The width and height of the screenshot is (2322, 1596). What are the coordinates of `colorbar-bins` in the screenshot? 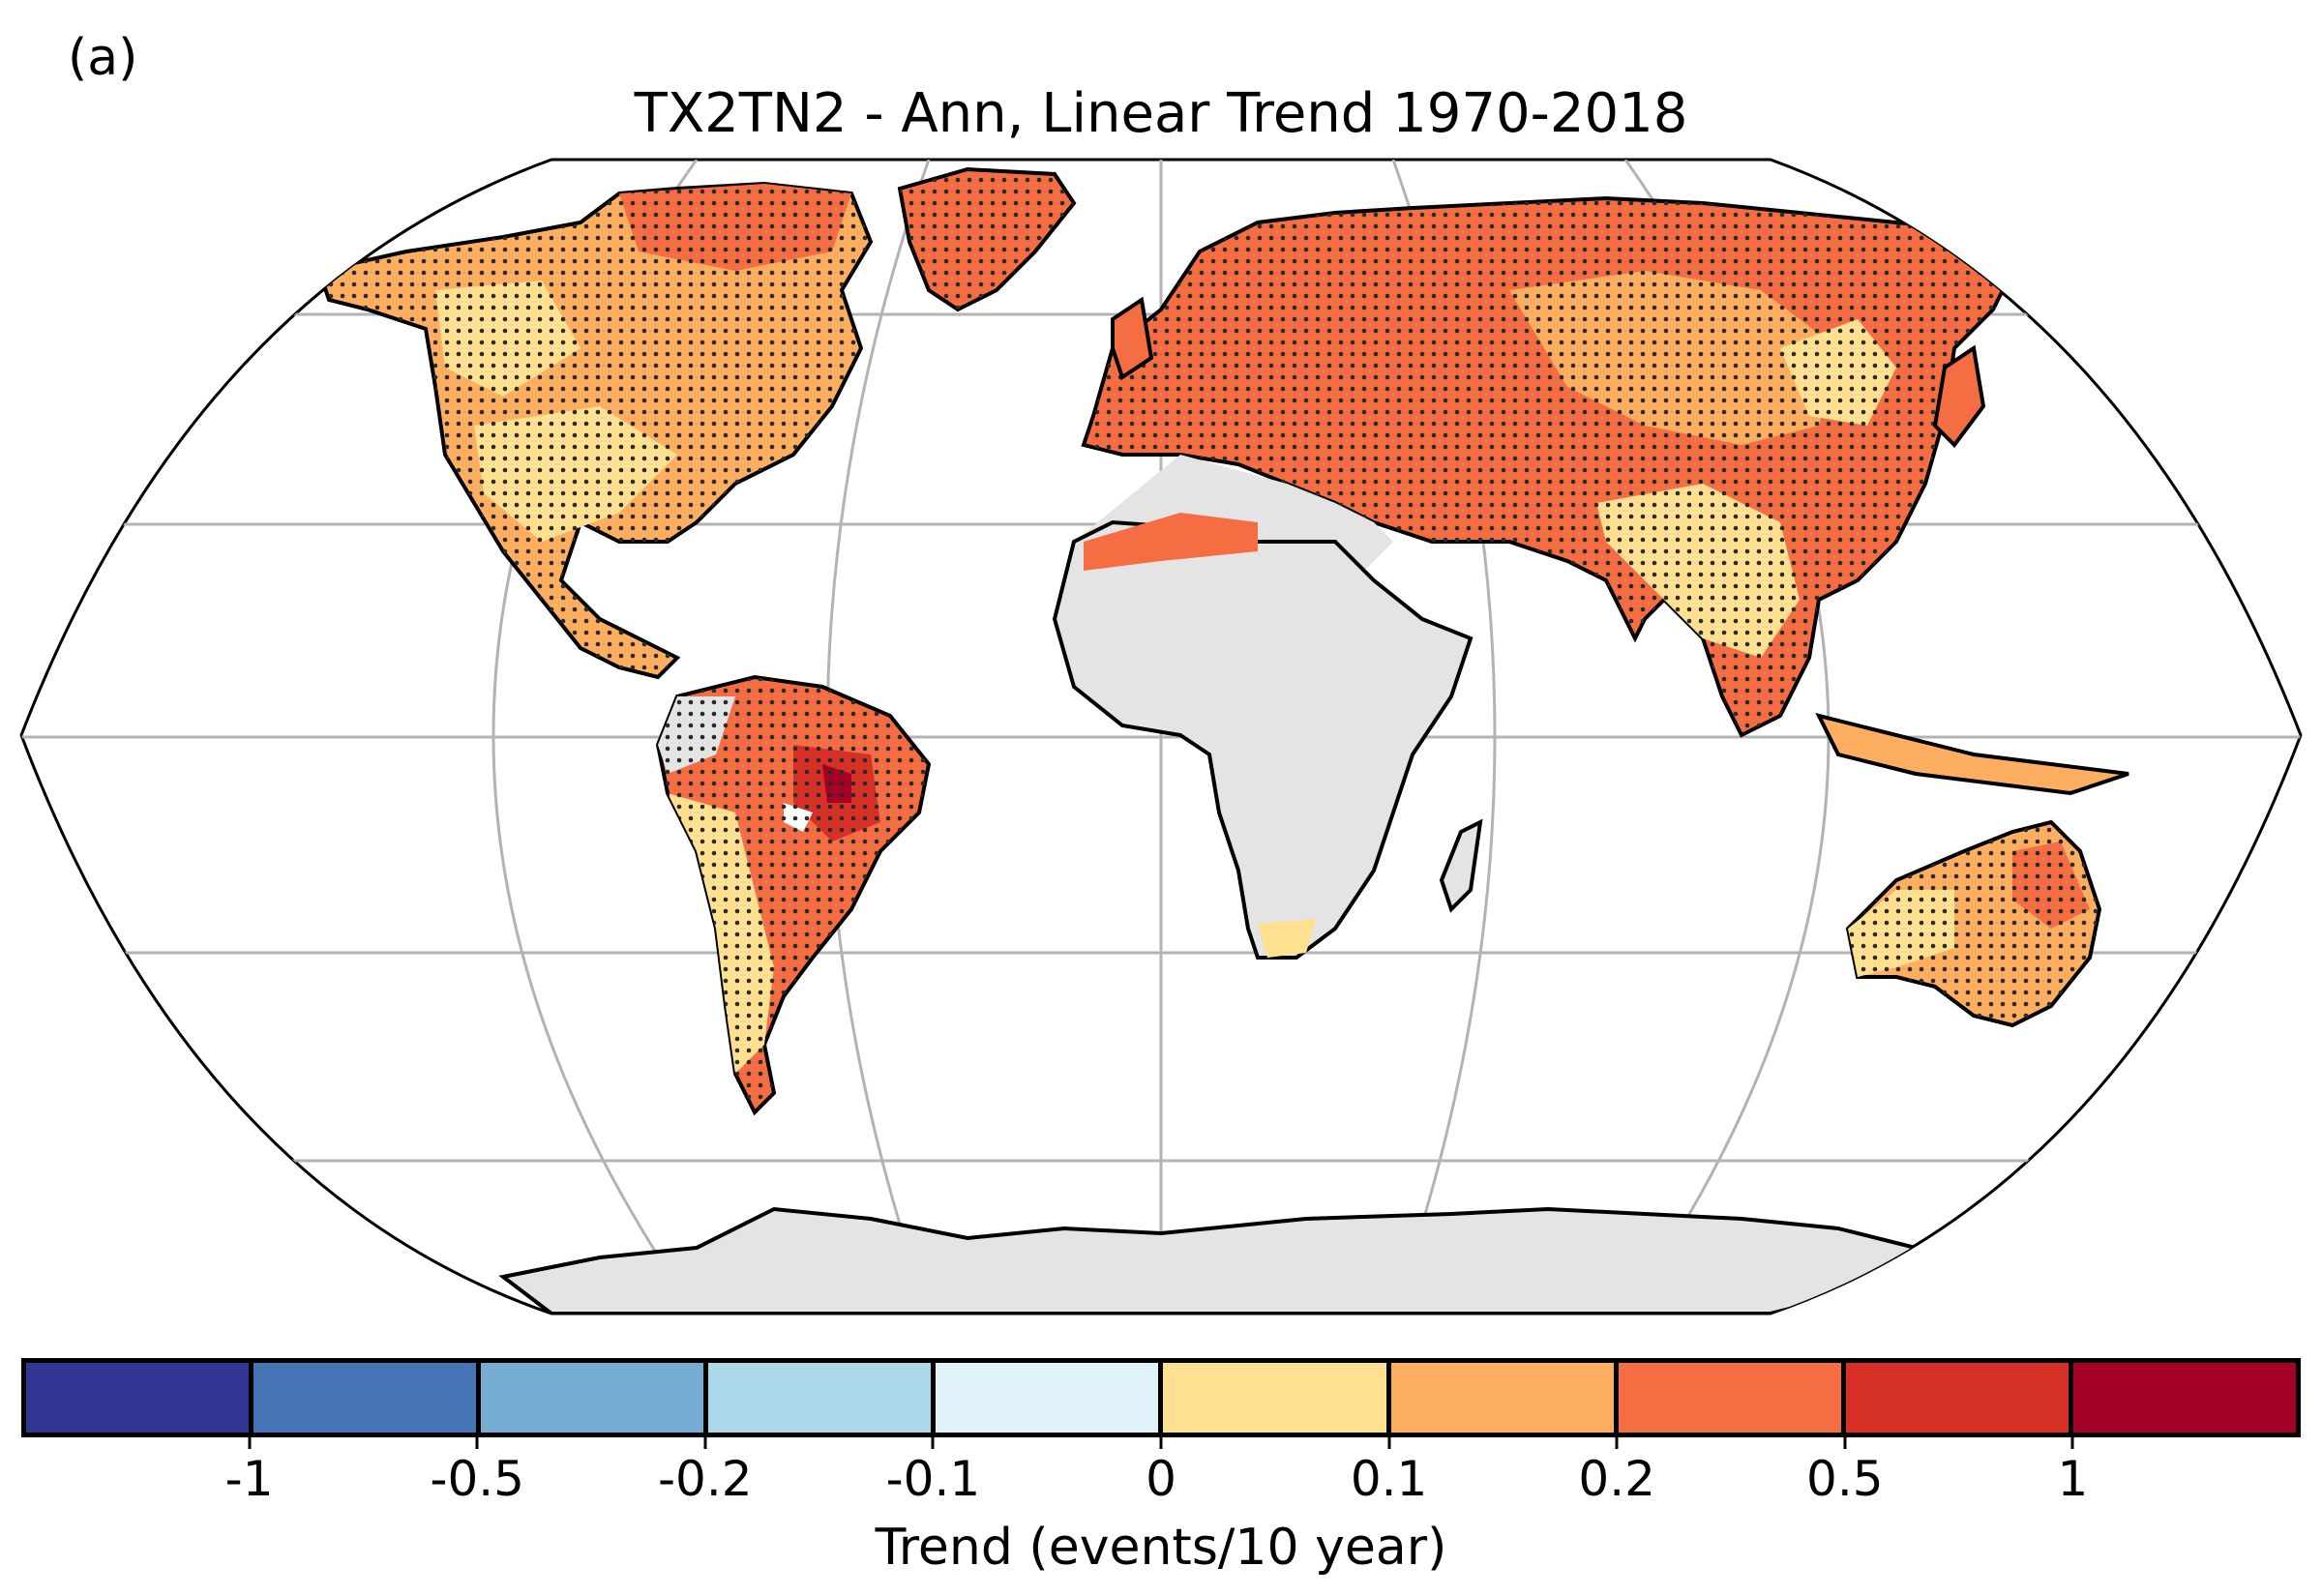 It's located at (1161, 1397).